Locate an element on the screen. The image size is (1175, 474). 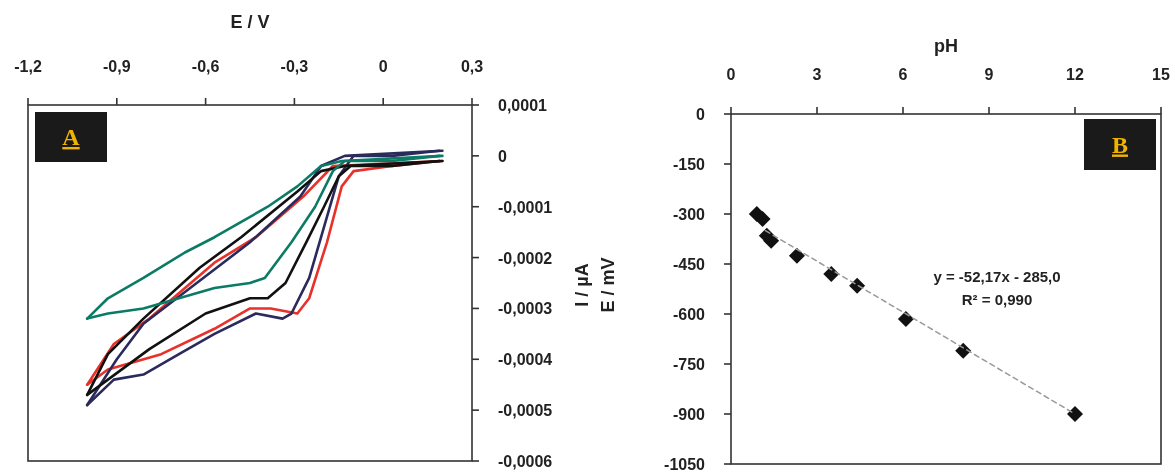
y-tick-label: -600 is located at coordinates (689, 314).